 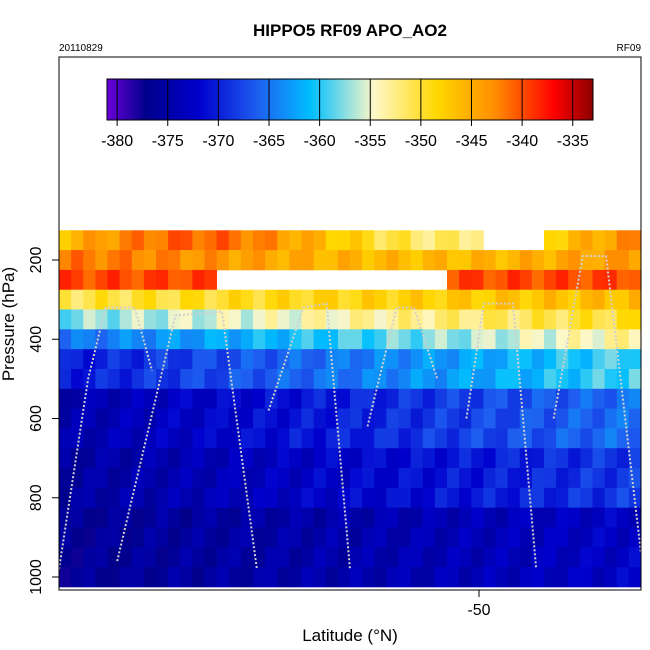 I want to click on colorbar-tick-label: -355, so click(x=370, y=141).